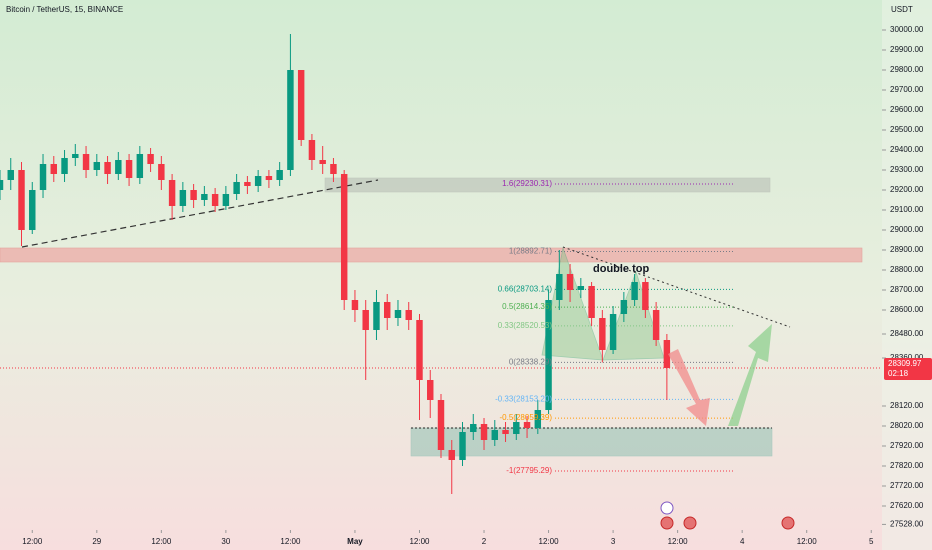  I want to click on supply-zone, so click(431, 255).